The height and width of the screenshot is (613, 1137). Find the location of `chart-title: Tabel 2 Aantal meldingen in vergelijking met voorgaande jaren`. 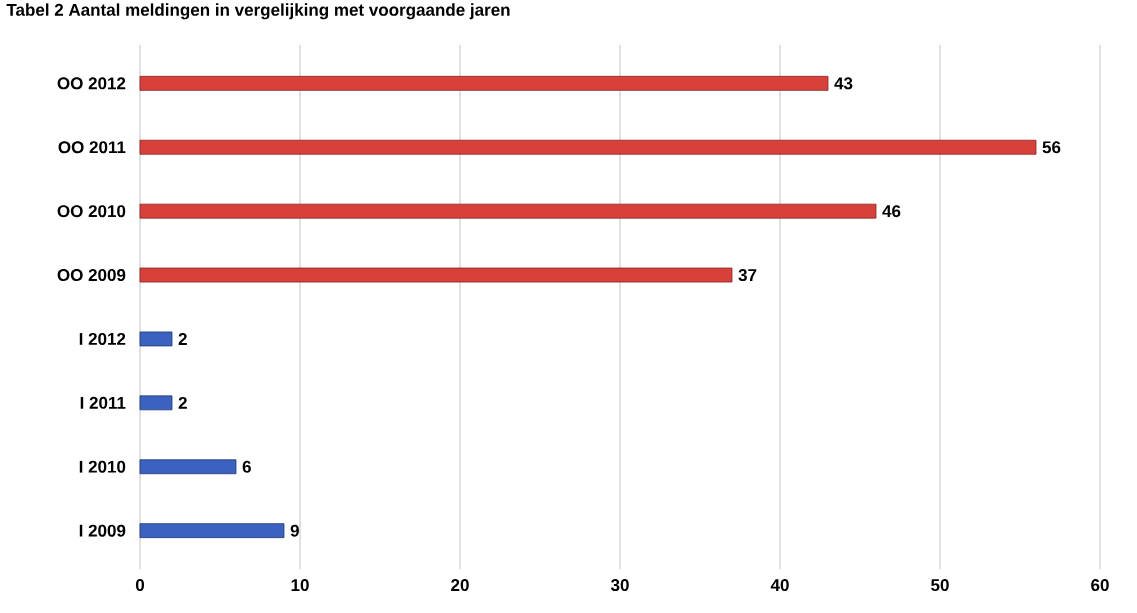

chart-title: Tabel 2 Aantal meldingen in vergelijking met voorgaande jaren is located at coordinates (258, 11).